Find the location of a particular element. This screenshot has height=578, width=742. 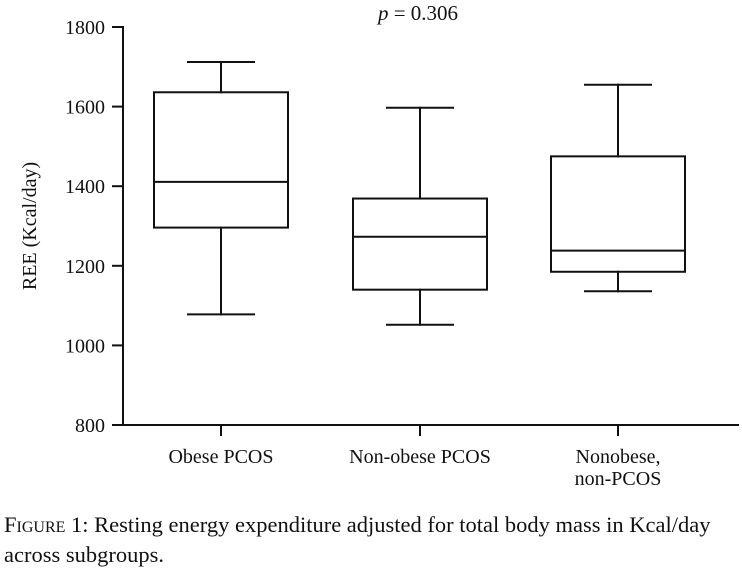

x-tick-label: non-PCOS is located at coordinates (618, 479).